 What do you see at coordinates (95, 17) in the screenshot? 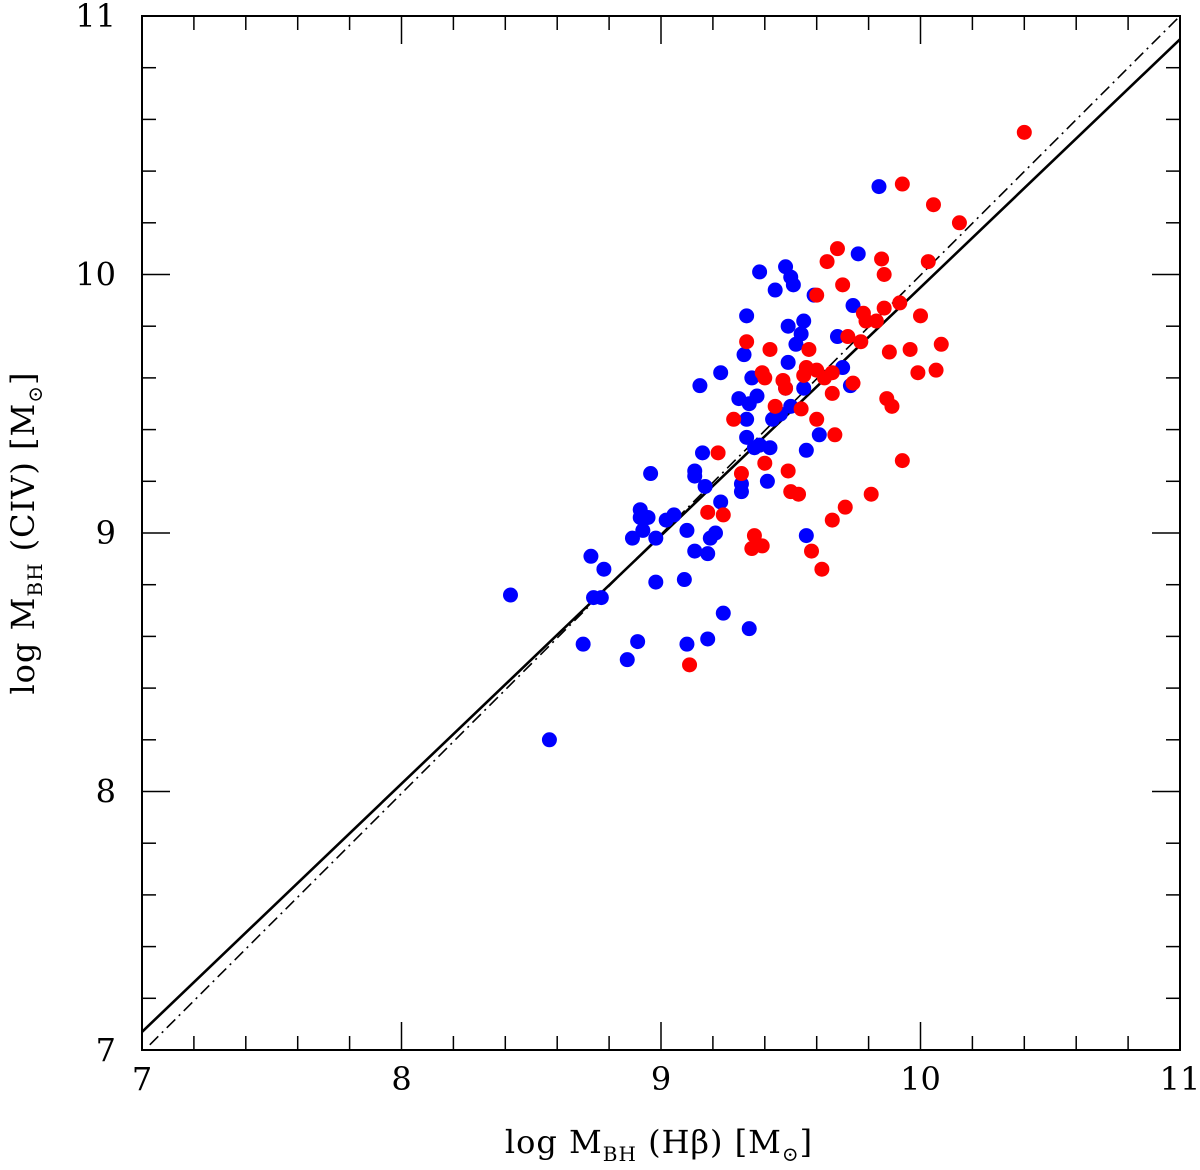
I see `y-tick-label: 11` at bounding box center [95, 17].